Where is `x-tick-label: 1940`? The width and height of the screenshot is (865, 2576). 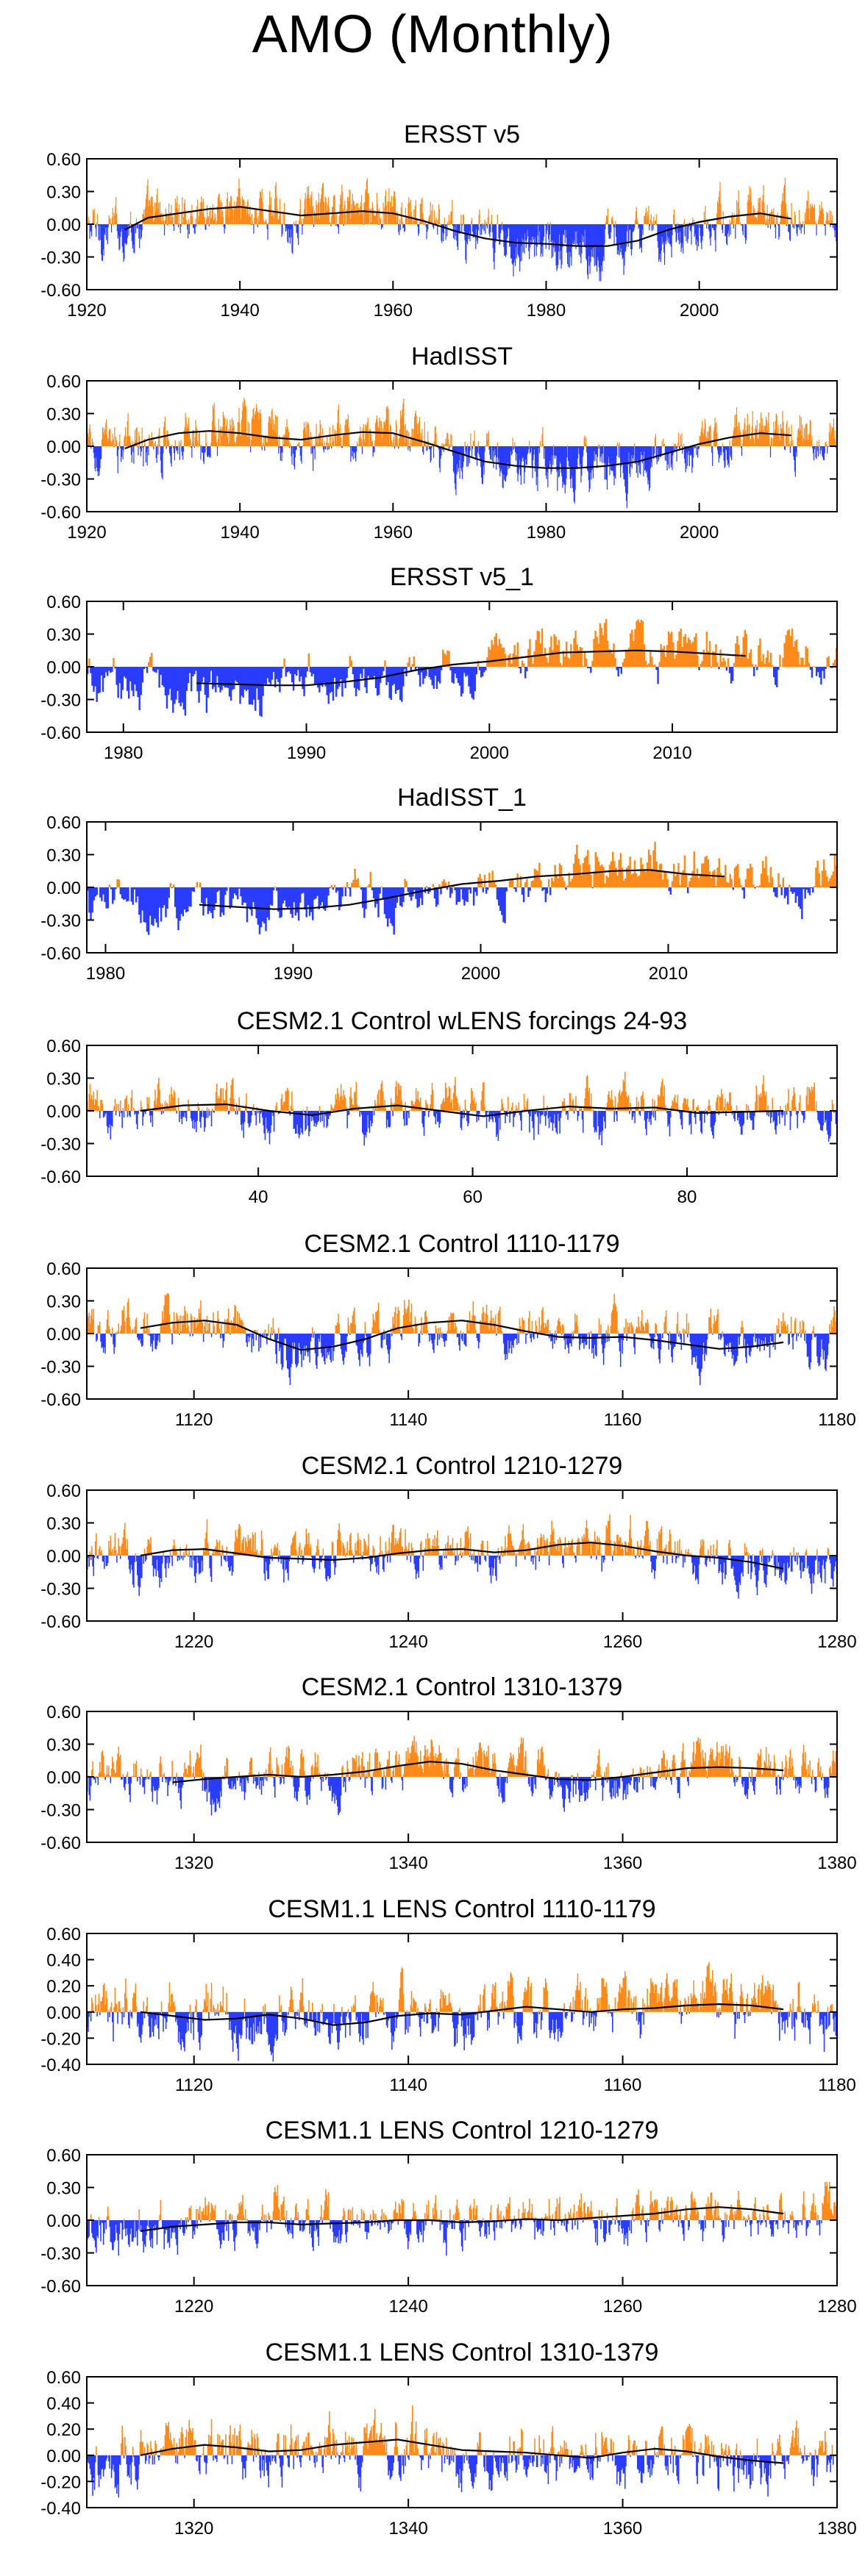
x-tick-label: 1940 is located at coordinates (239, 533).